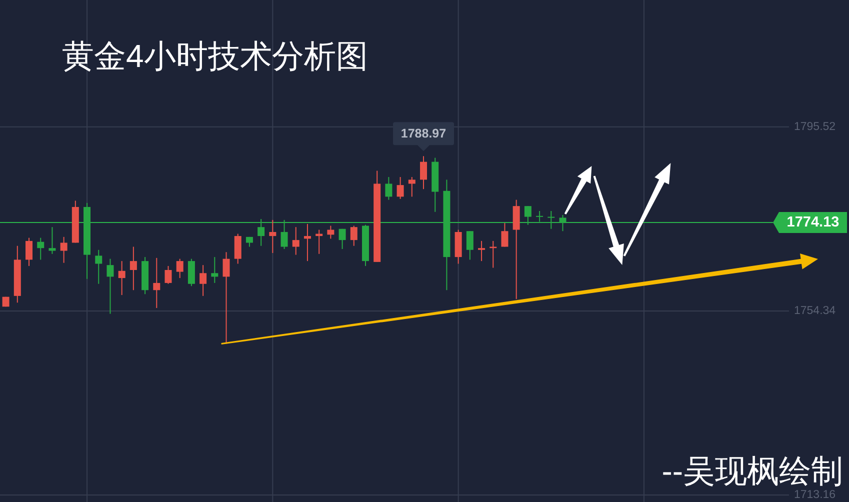 This screenshot has height=502, width=849. Describe the element at coordinates (813, 222) in the screenshot. I see `ref-line-label: 1774.13` at that location.